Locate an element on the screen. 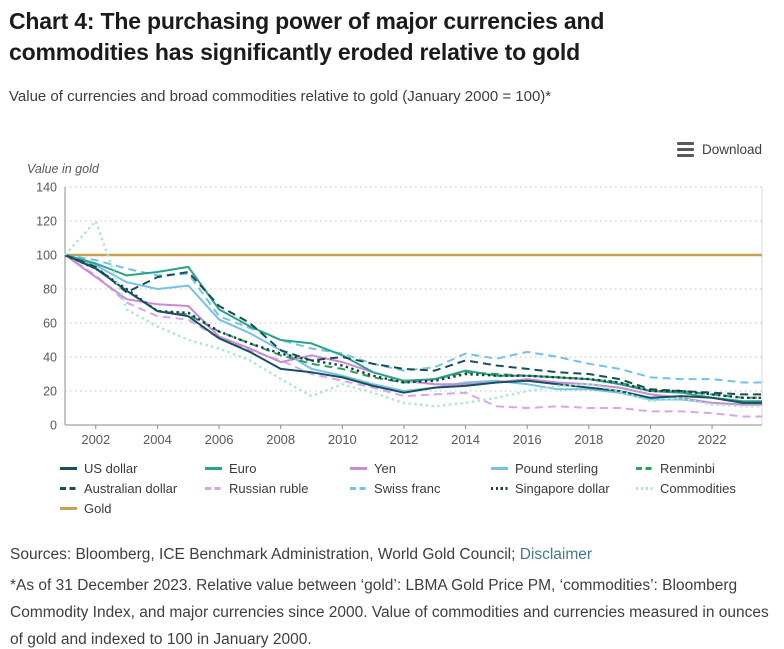  y-axis-tick-label: 0 is located at coordinates (53, 426).